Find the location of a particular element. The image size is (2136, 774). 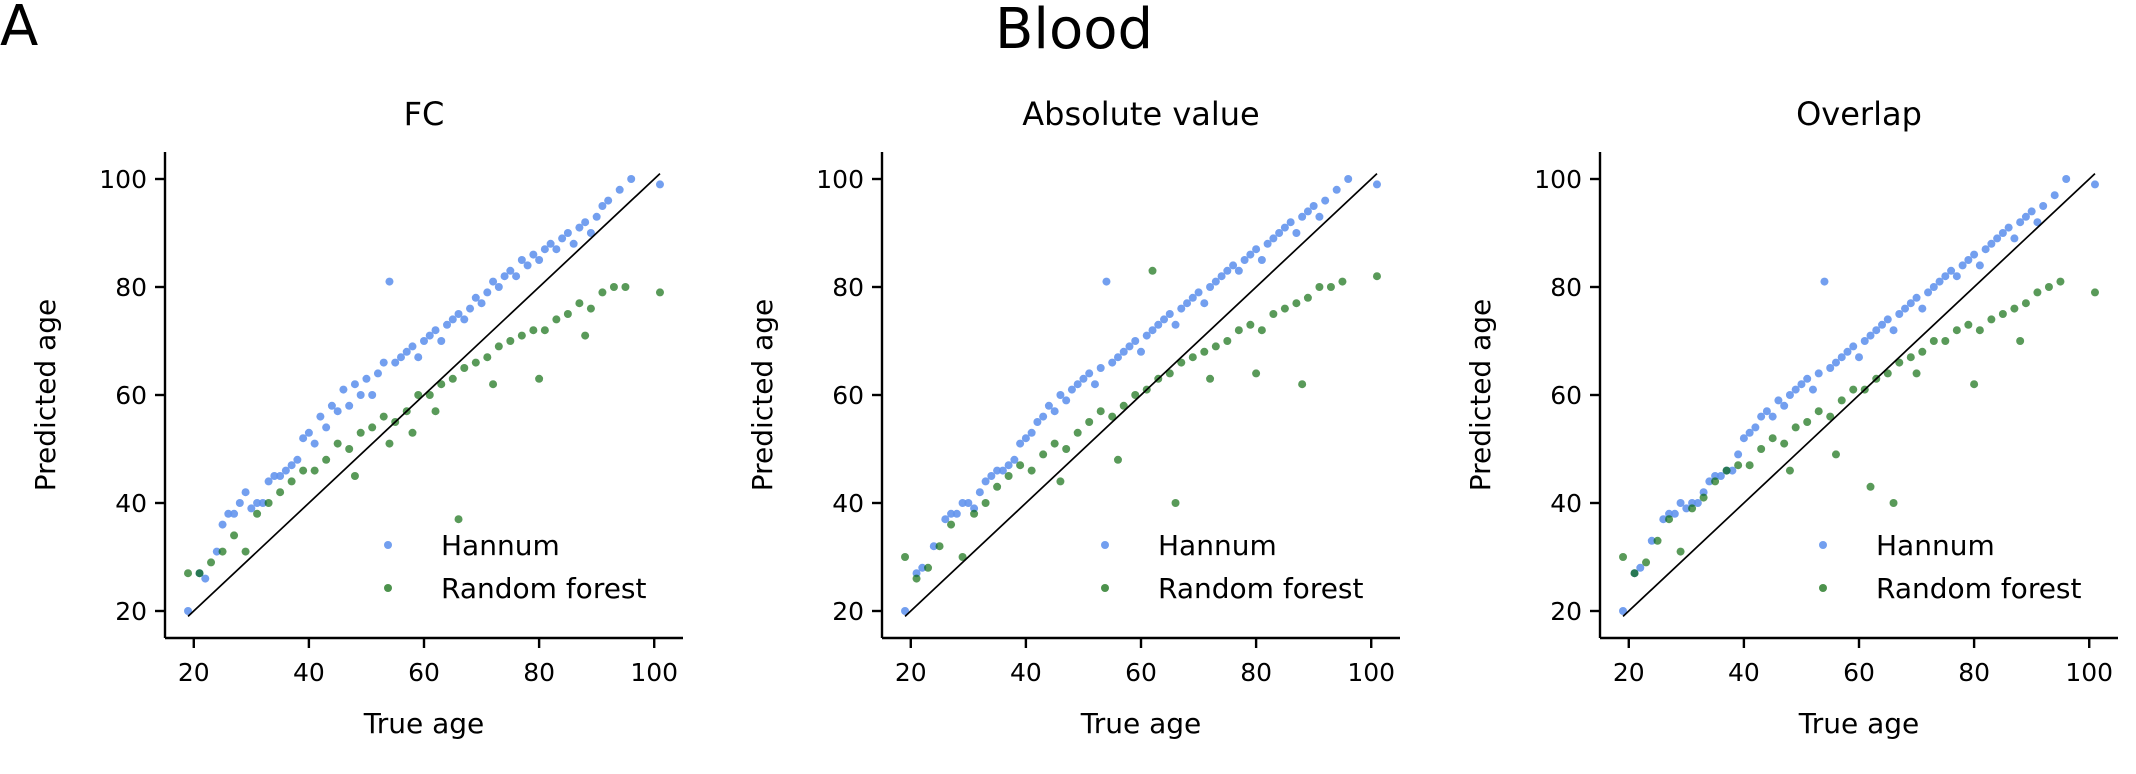

x-tick-label: 20 is located at coordinates (1629, 672).